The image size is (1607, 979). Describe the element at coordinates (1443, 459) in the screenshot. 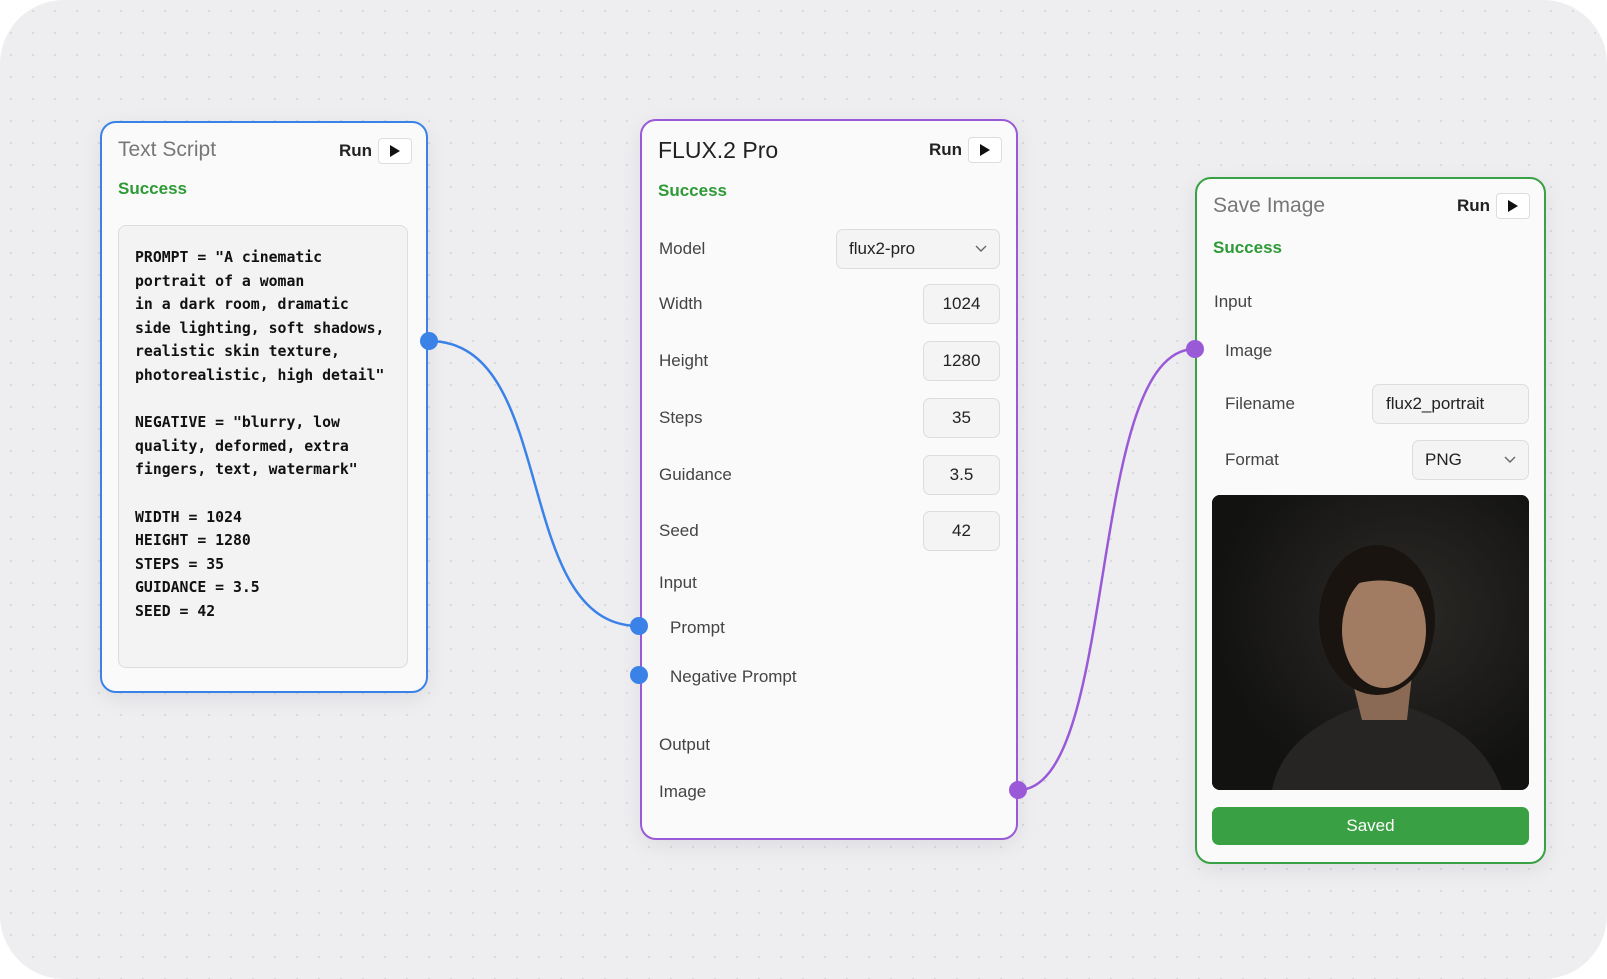

I see `select-value: PNG` at that location.